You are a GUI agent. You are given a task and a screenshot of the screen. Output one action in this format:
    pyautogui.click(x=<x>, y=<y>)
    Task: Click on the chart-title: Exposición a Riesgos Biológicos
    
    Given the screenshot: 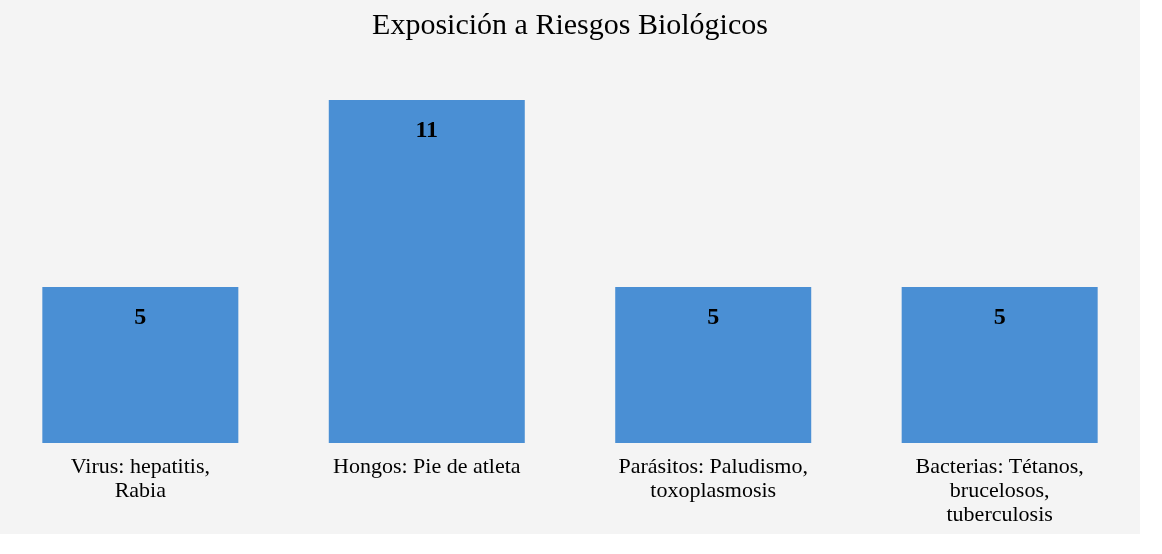 What is the action you would take?
    pyautogui.click(x=570, y=23)
    